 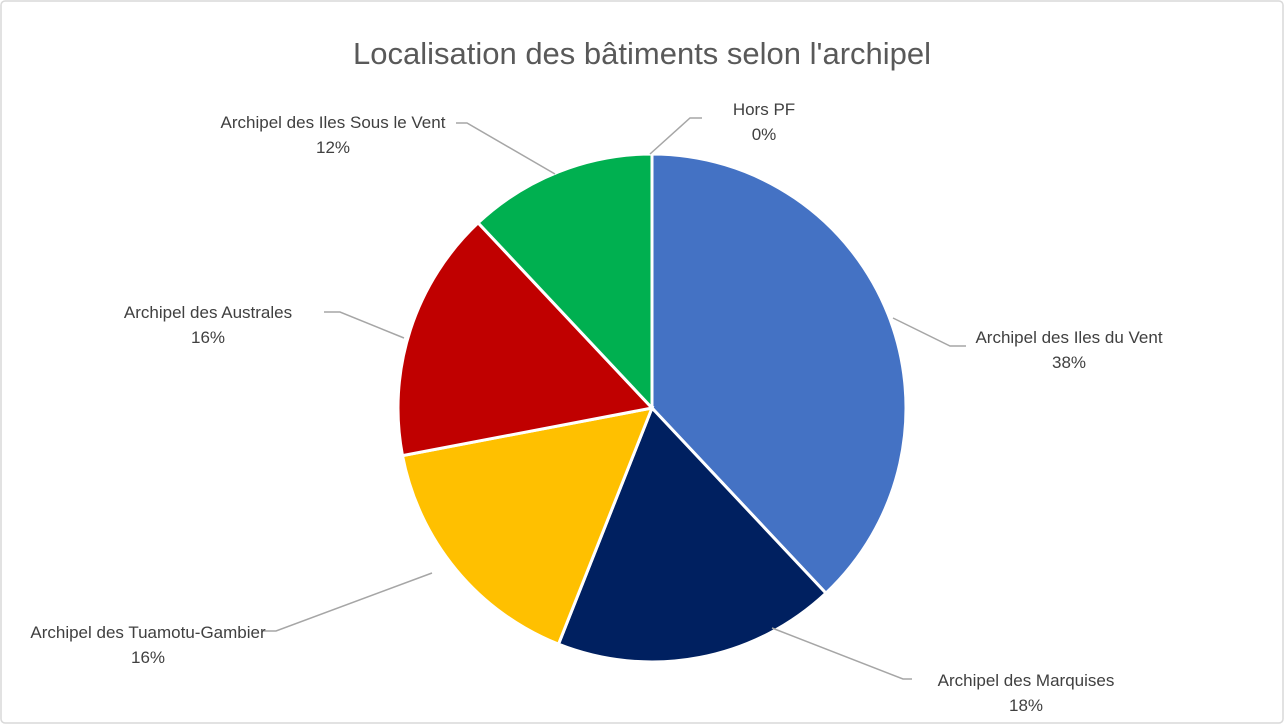 What do you see at coordinates (764, 122) in the screenshot?
I see `data-label: Hors PF 0%` at bounding box center [764, 122].